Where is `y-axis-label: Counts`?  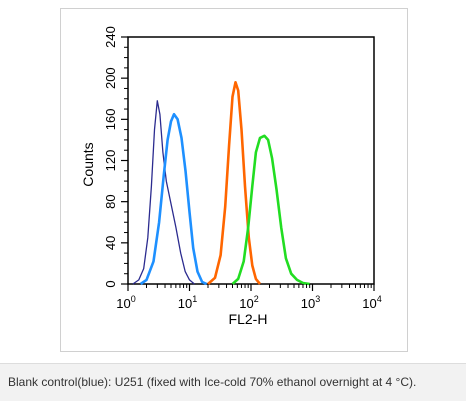 y-axis-label: Counts is located at coordinates (88, 164).